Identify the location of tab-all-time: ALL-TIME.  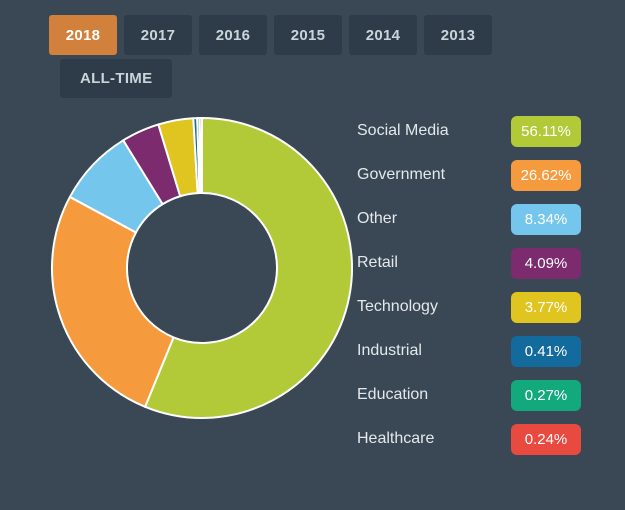
(116, 78).